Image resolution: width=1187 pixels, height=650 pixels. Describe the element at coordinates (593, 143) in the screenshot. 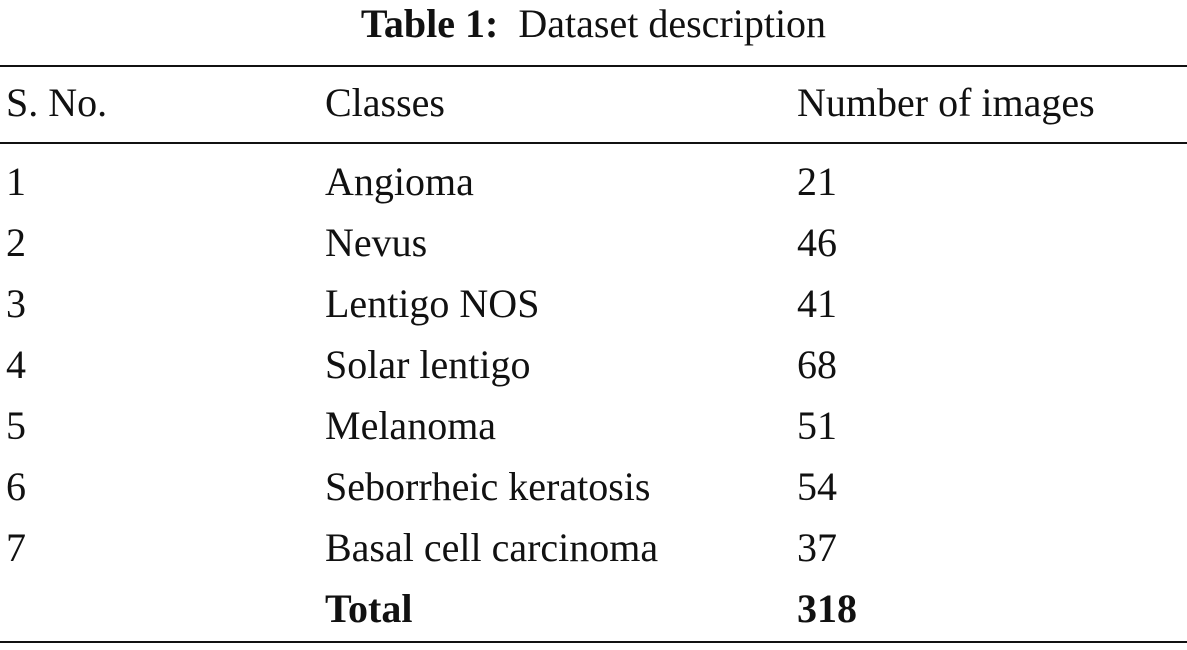

I see `header-rule` at that location.